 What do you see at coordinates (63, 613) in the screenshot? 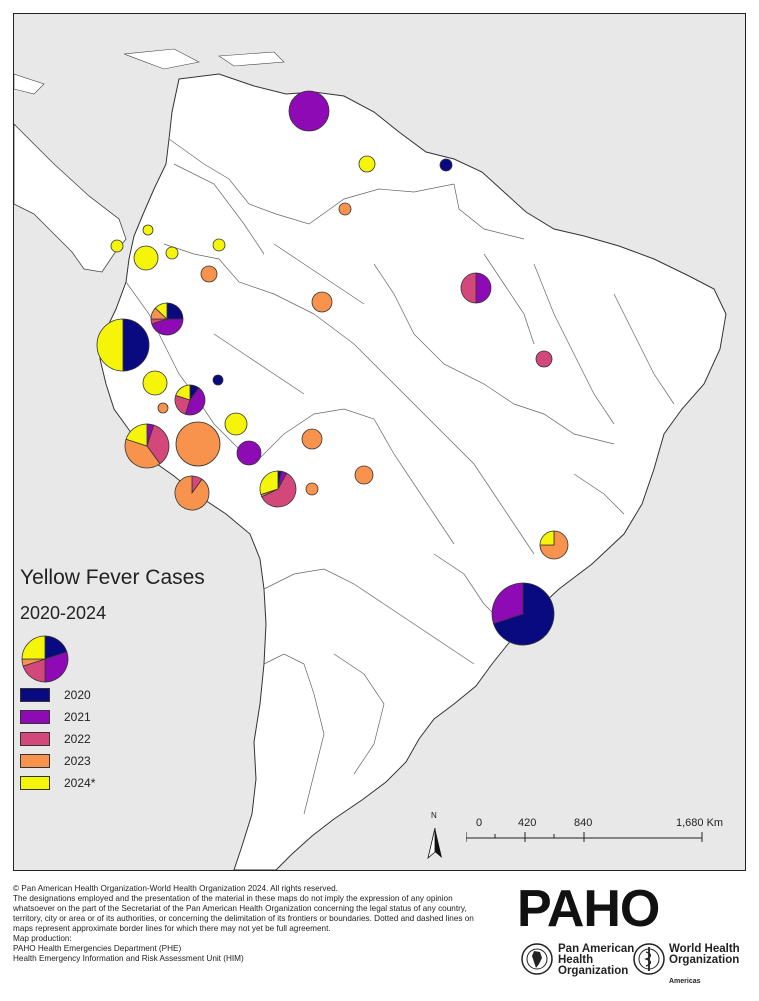
I see `legend-subtitle: 2020-2024` at bounding box center [63, 613].